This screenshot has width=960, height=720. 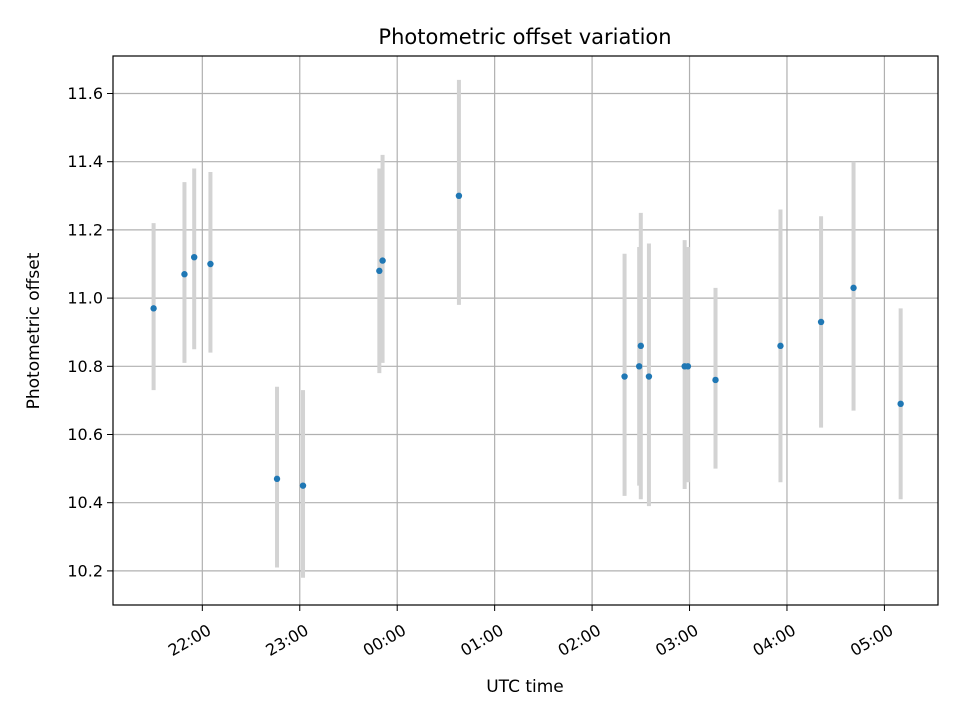 What do you see at coordinates (525, 687) in the screenshot?
I see `x-axis-label: UTC time` at bounding box center [525, 687].